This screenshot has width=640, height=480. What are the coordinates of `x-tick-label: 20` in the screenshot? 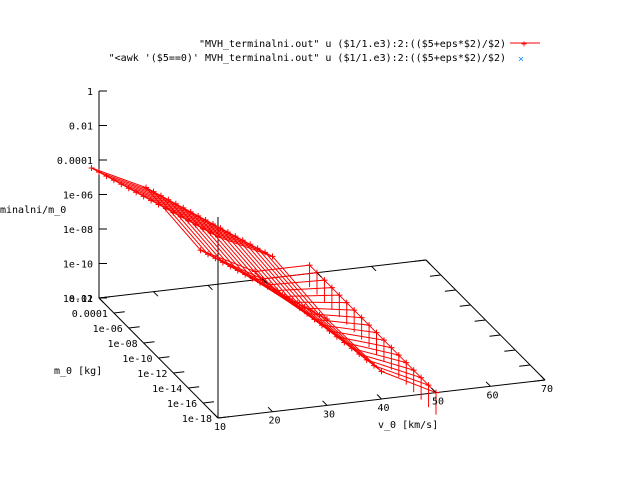 It's located at (274, 421).